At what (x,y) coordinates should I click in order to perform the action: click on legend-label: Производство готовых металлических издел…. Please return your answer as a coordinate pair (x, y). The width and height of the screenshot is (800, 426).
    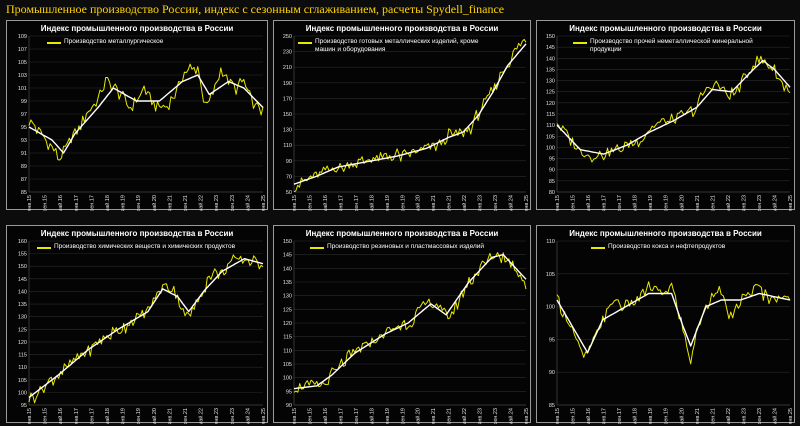
    Looking at the image, I should click on (397, 45).